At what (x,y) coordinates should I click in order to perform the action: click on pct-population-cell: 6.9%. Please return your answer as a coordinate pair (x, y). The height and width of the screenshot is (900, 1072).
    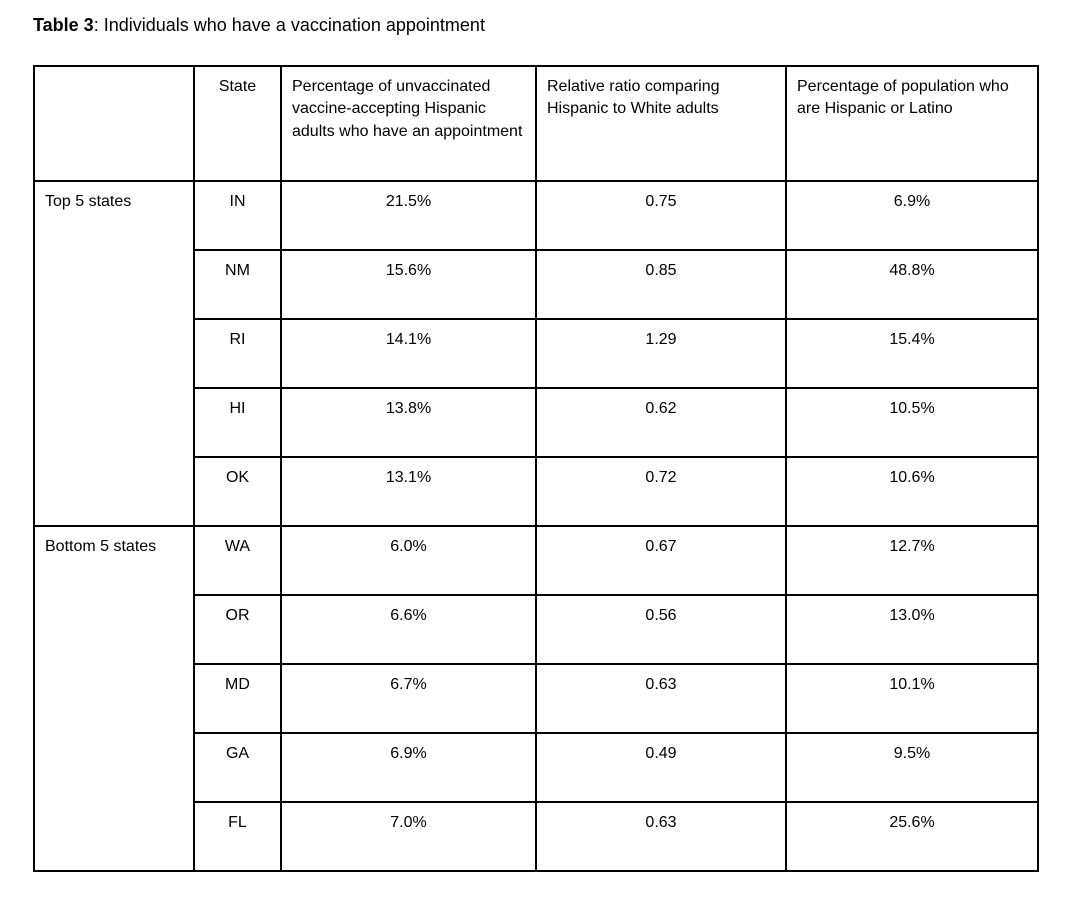
    Looking at the image, I should click on (912, 215).